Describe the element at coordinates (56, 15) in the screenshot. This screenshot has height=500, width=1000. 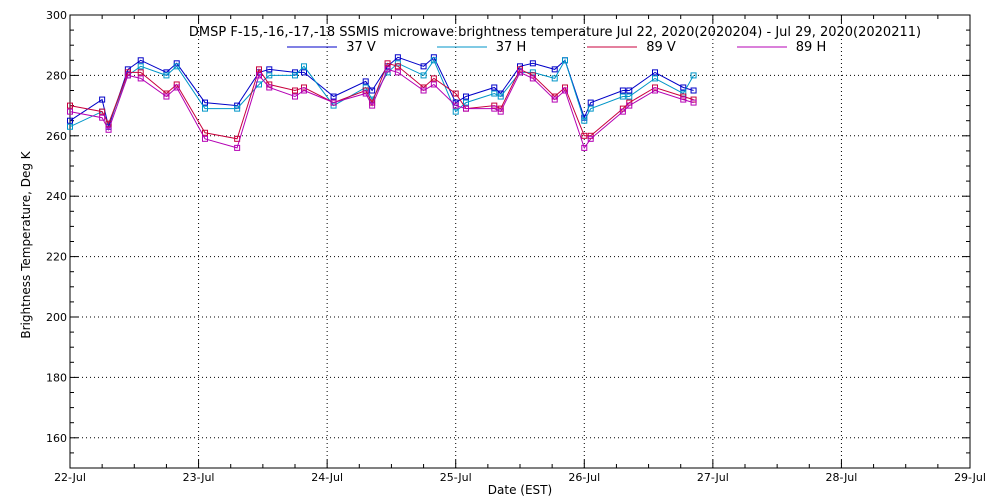
I see `y-tick-label: 300` at that location.